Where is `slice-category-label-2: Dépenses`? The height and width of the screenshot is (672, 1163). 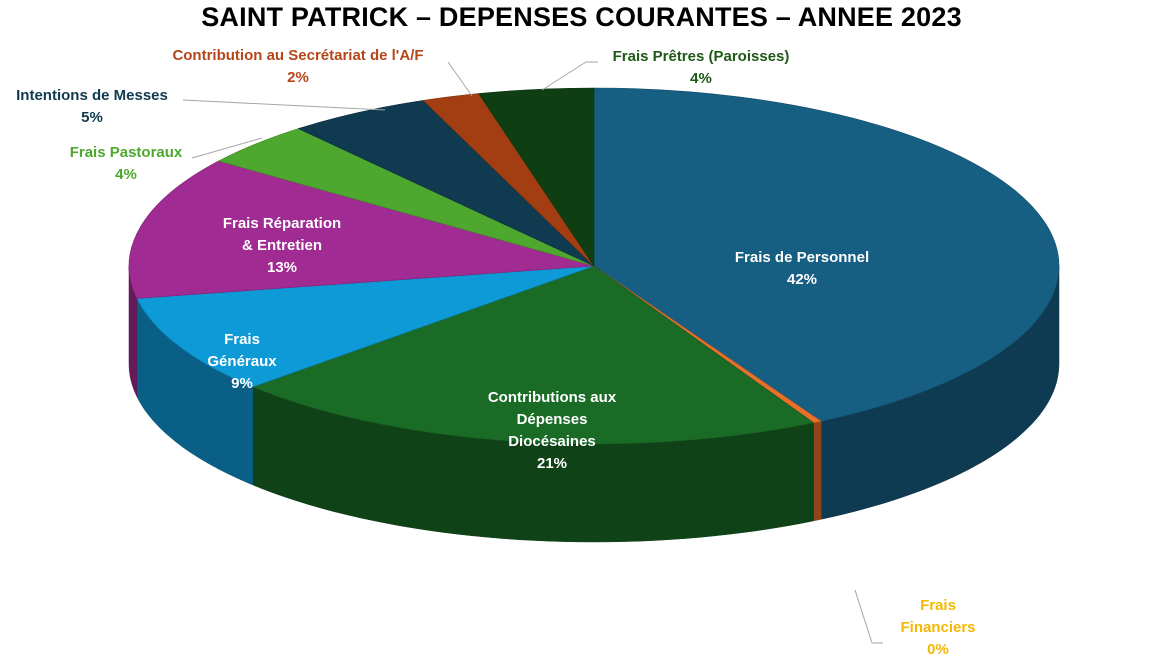
slice-category-label-2: Dépenses is located at coordinates (552, 419).